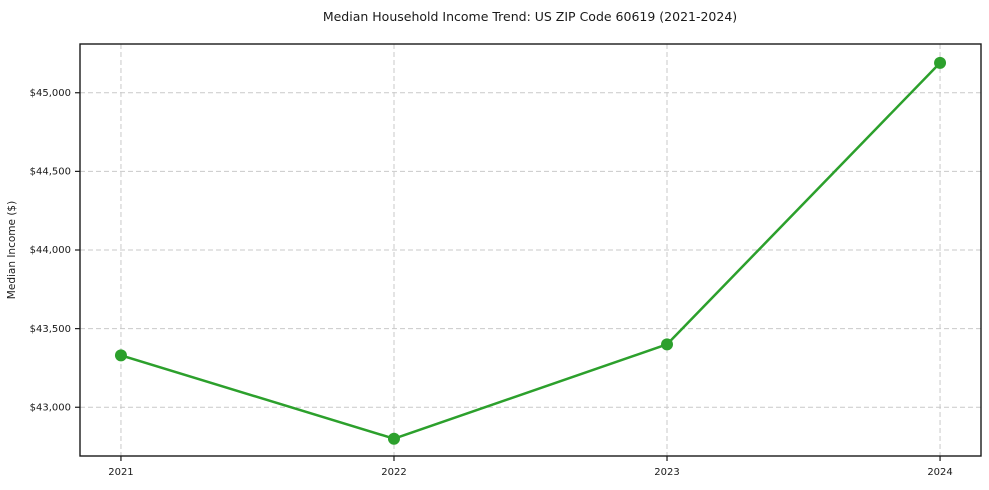 This screenshot has width=989, height=490. I want to click on y-tick-label: $44,000, so click(50, 250).